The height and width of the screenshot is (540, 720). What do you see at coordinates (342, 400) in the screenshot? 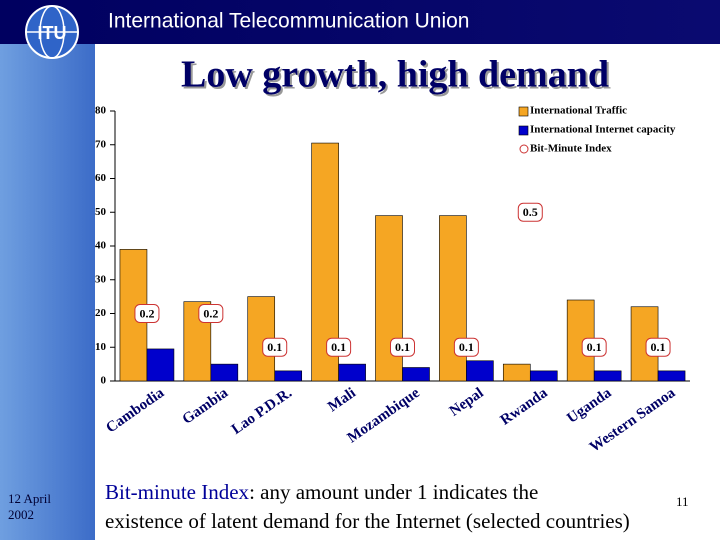
I see `x-tick-label: Mali` at bounding box center [342, 400].